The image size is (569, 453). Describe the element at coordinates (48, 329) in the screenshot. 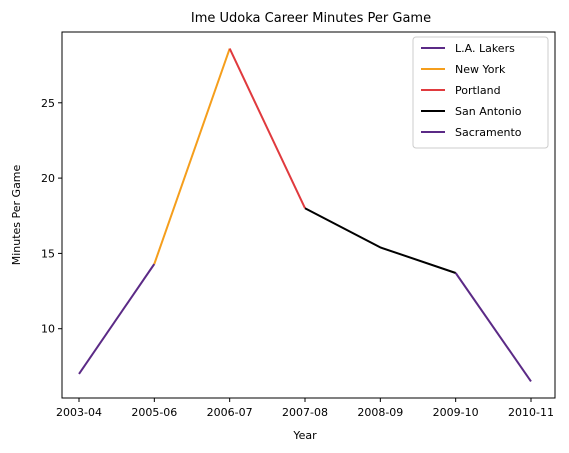

I see `y-tick-label: 10` at that location.